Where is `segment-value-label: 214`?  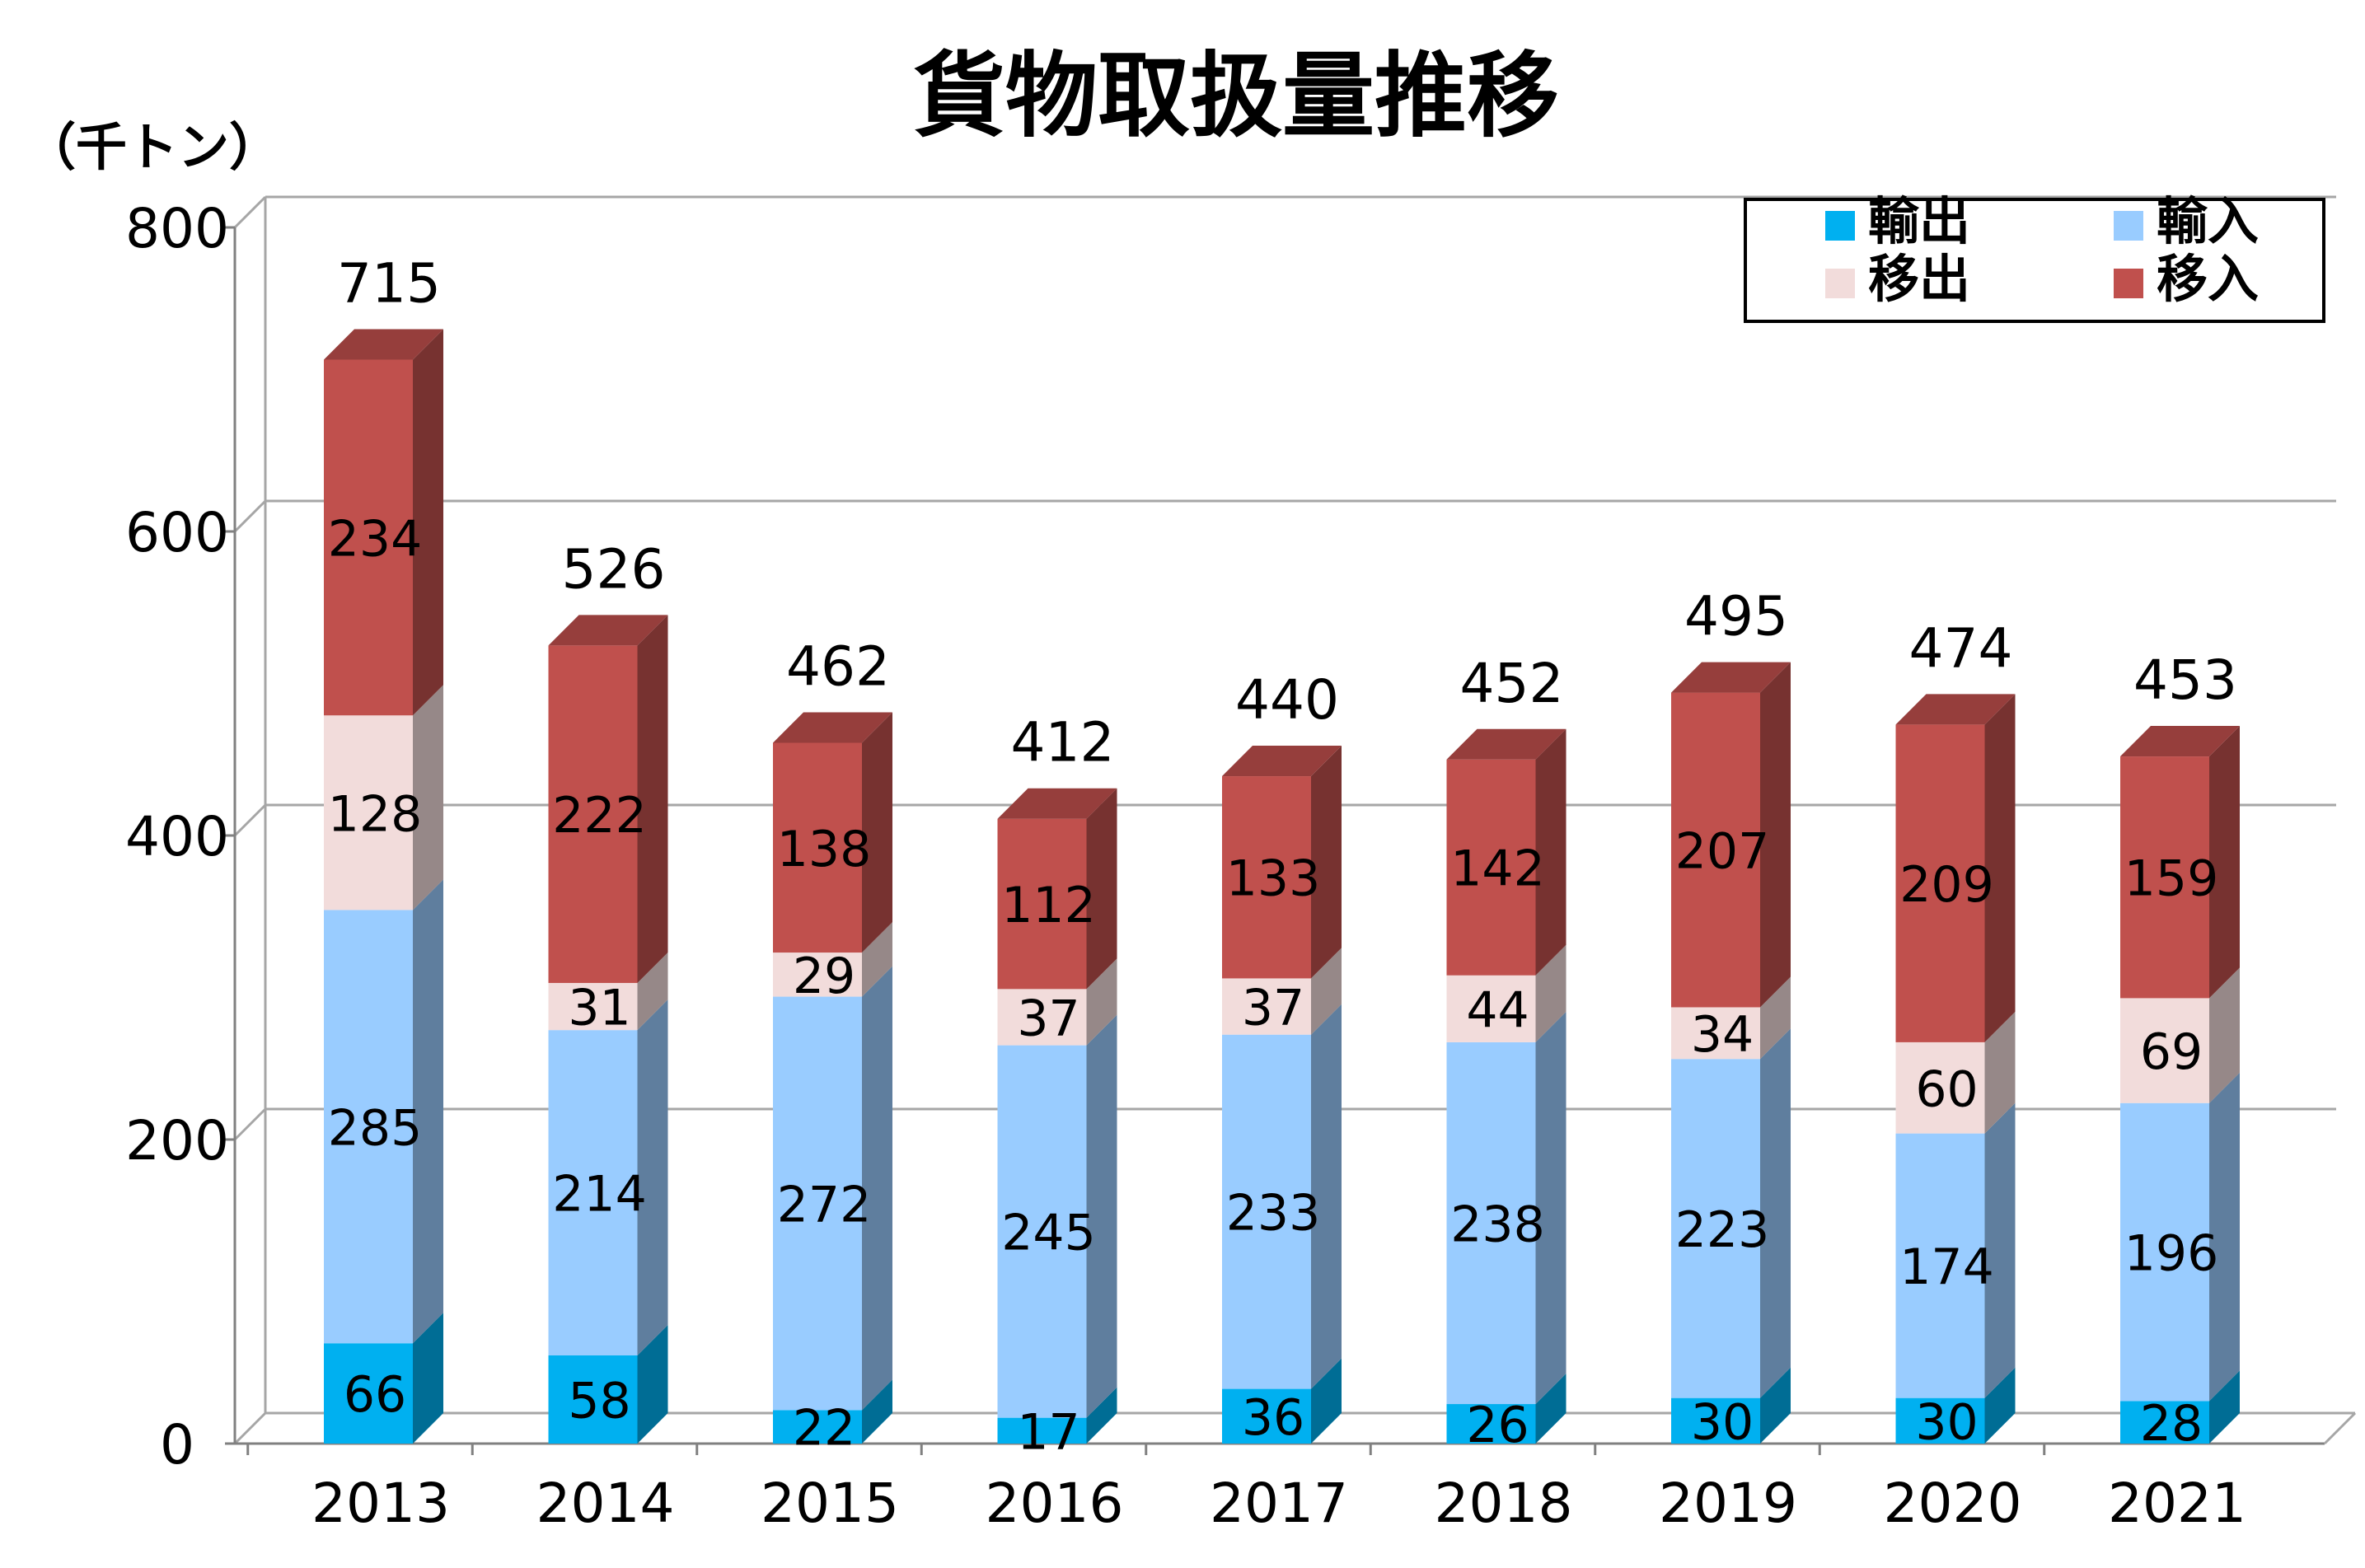 segment-value-label: 214 is located at coordinates (599, 1195).